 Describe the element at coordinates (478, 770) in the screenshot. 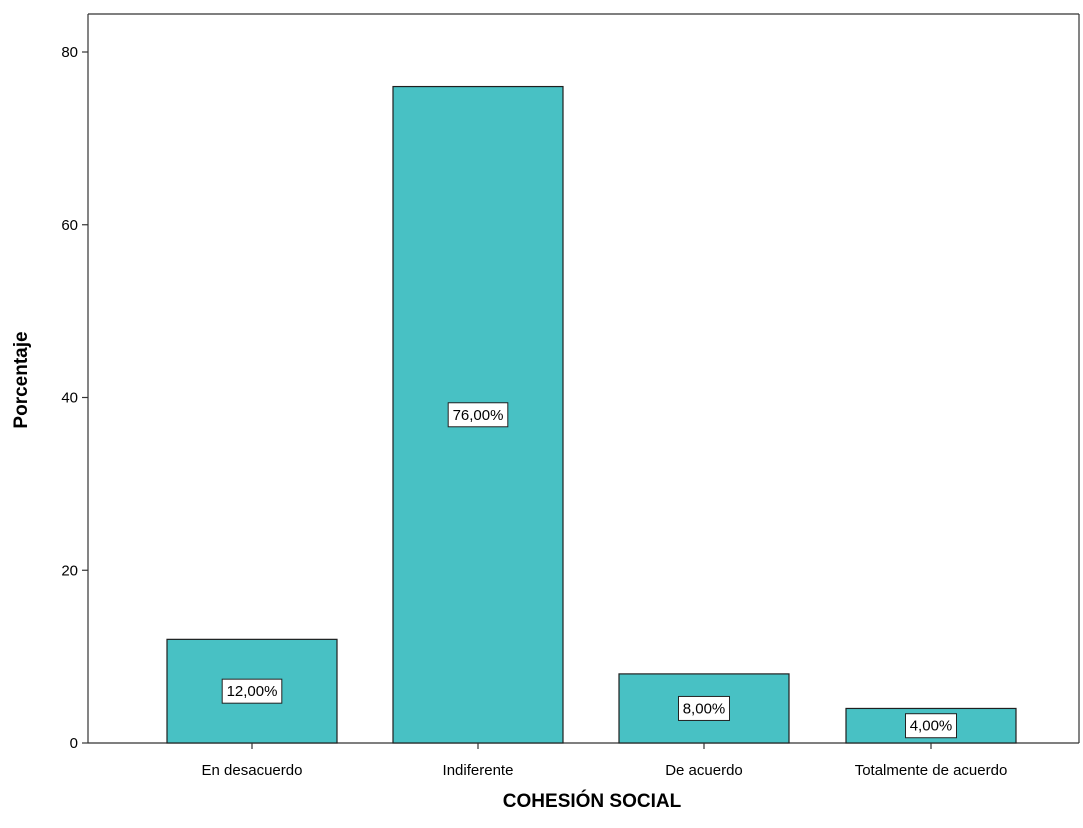

I see `x-tick-label: Indiferente` at that location.